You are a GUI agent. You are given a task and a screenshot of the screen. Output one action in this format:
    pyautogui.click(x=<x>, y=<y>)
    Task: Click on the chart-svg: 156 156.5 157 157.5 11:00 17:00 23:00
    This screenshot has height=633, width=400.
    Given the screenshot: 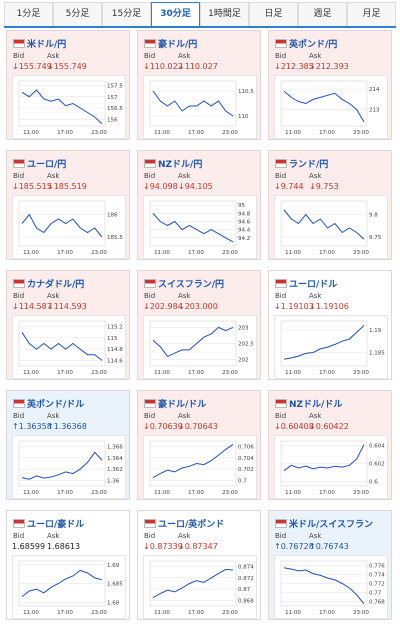 What is the action you would take?
    pyautogui.click(x=70, y=108)
    